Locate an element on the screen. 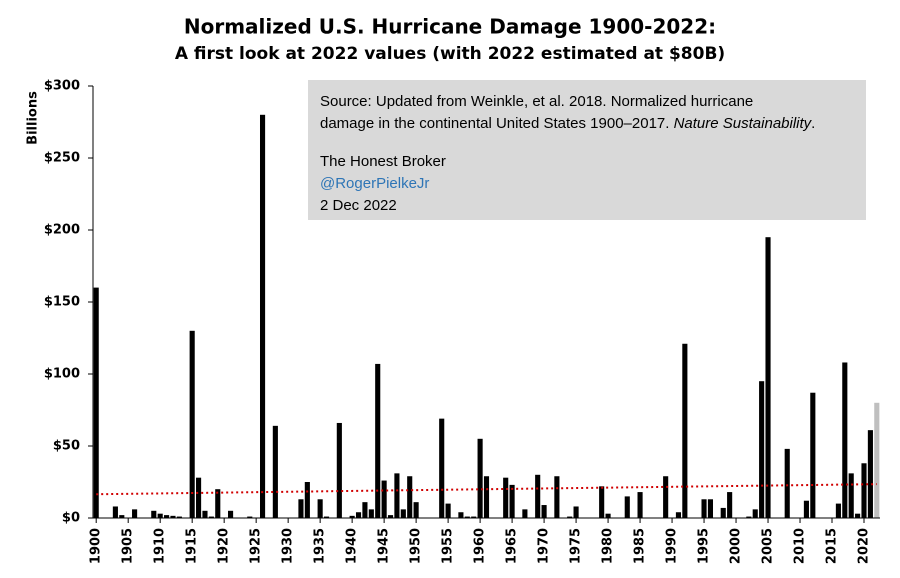  y-tick-label: $300 is located at coordinates (62, 86).